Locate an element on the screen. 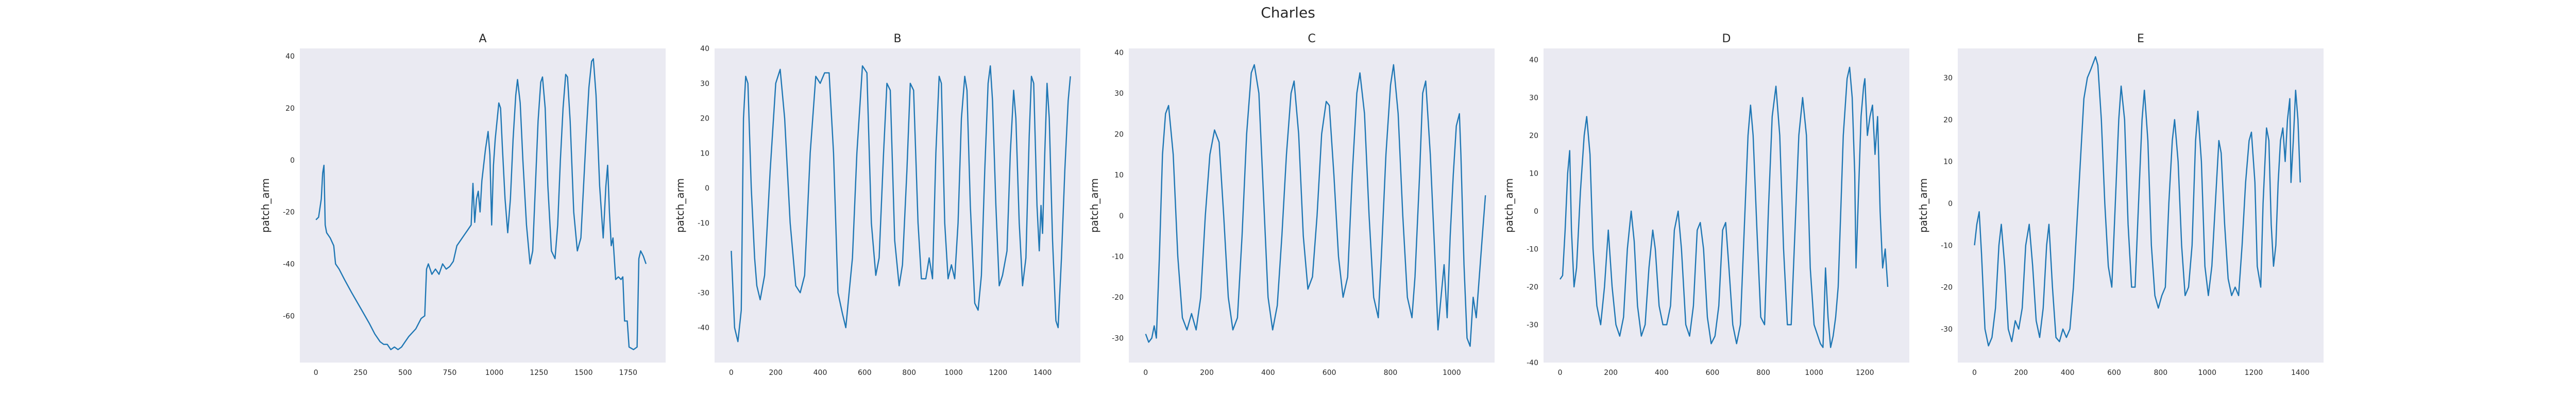 The image size is (2576, 412). x-axis-ticks: 0 200 400 600 800 1000 1200 is located at coordinates (1716, 373).